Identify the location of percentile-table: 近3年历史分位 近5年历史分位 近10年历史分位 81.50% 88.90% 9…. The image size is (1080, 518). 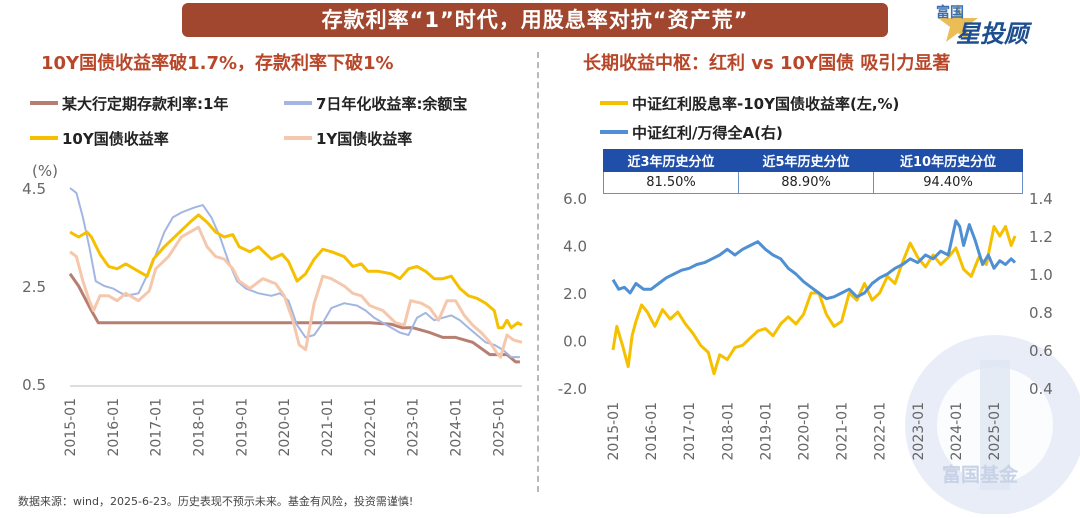
(812, 171).